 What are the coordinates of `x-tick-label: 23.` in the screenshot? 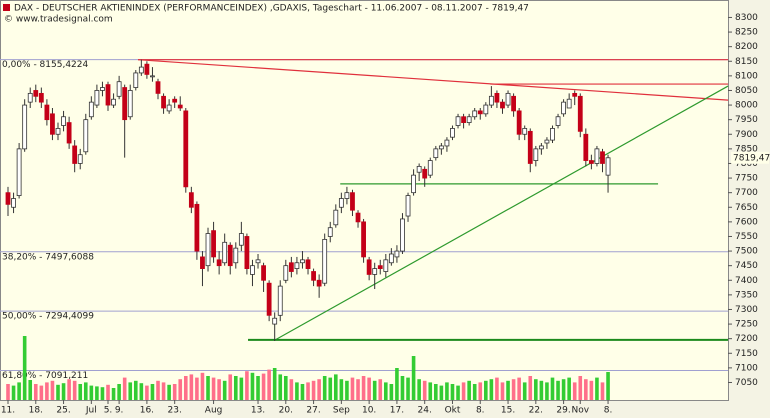 It's located at (175, 411).